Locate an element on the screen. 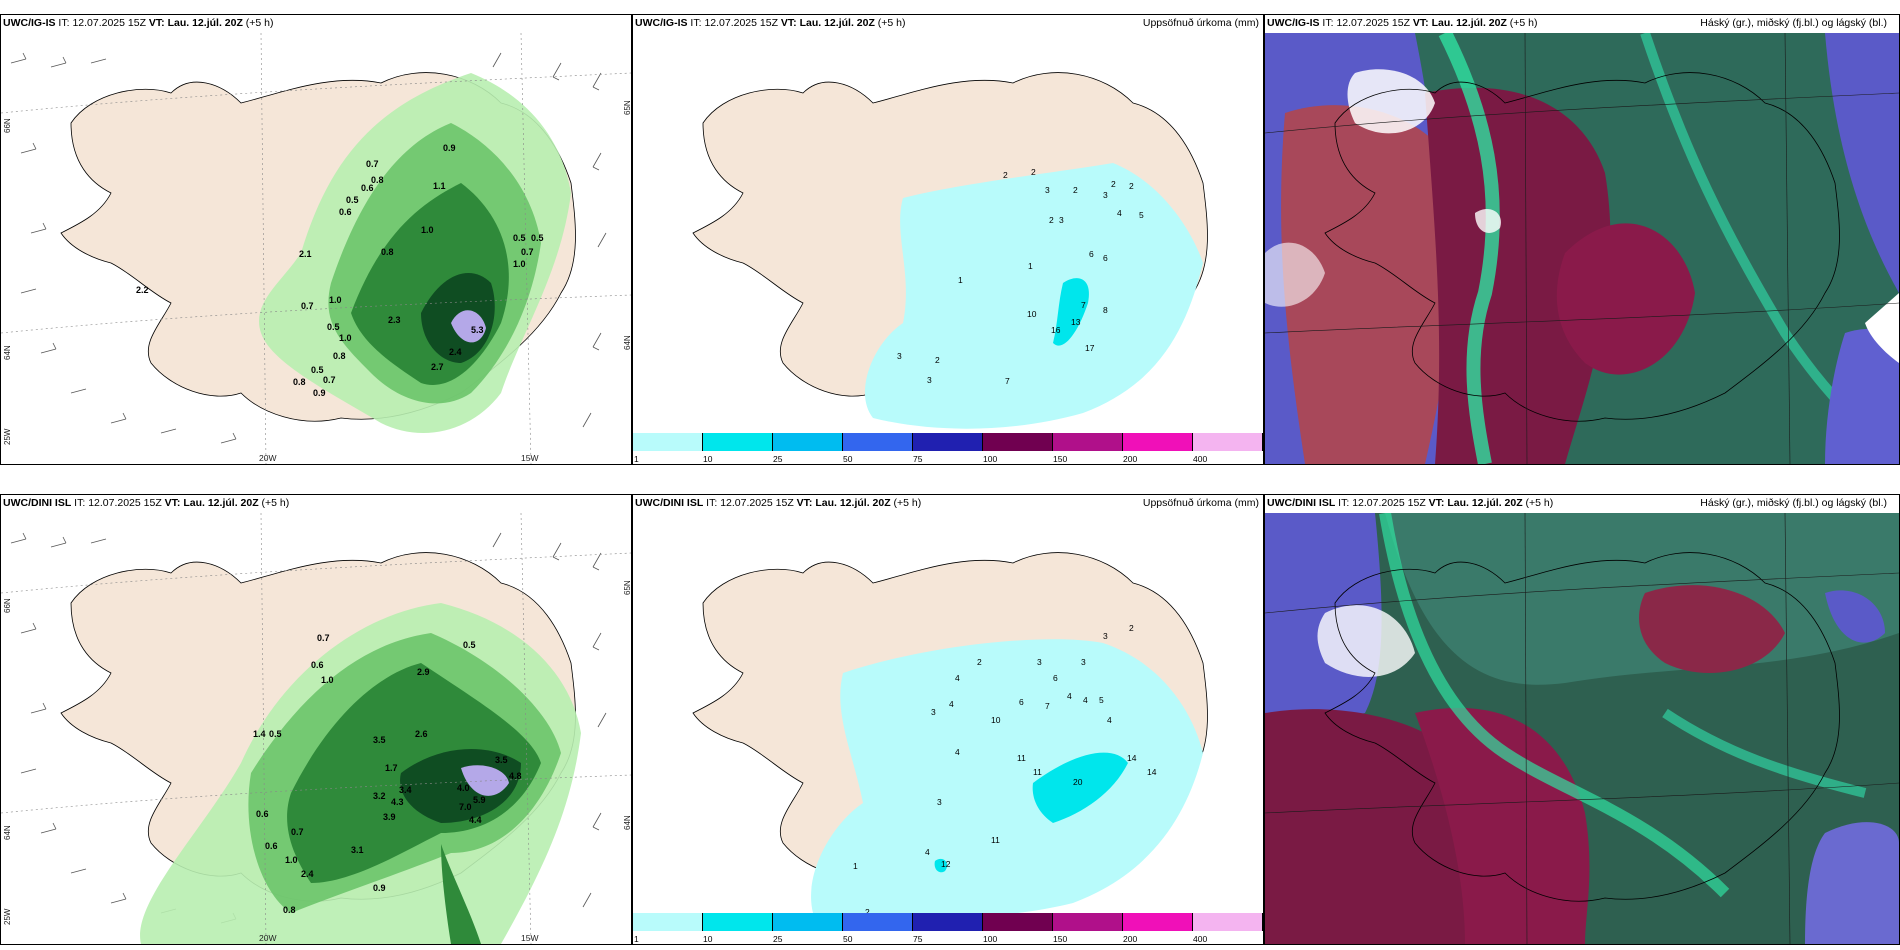 This screenshot has width=1900, height=950. lat-label-65n: 65N is located at coordinates (627, 587).